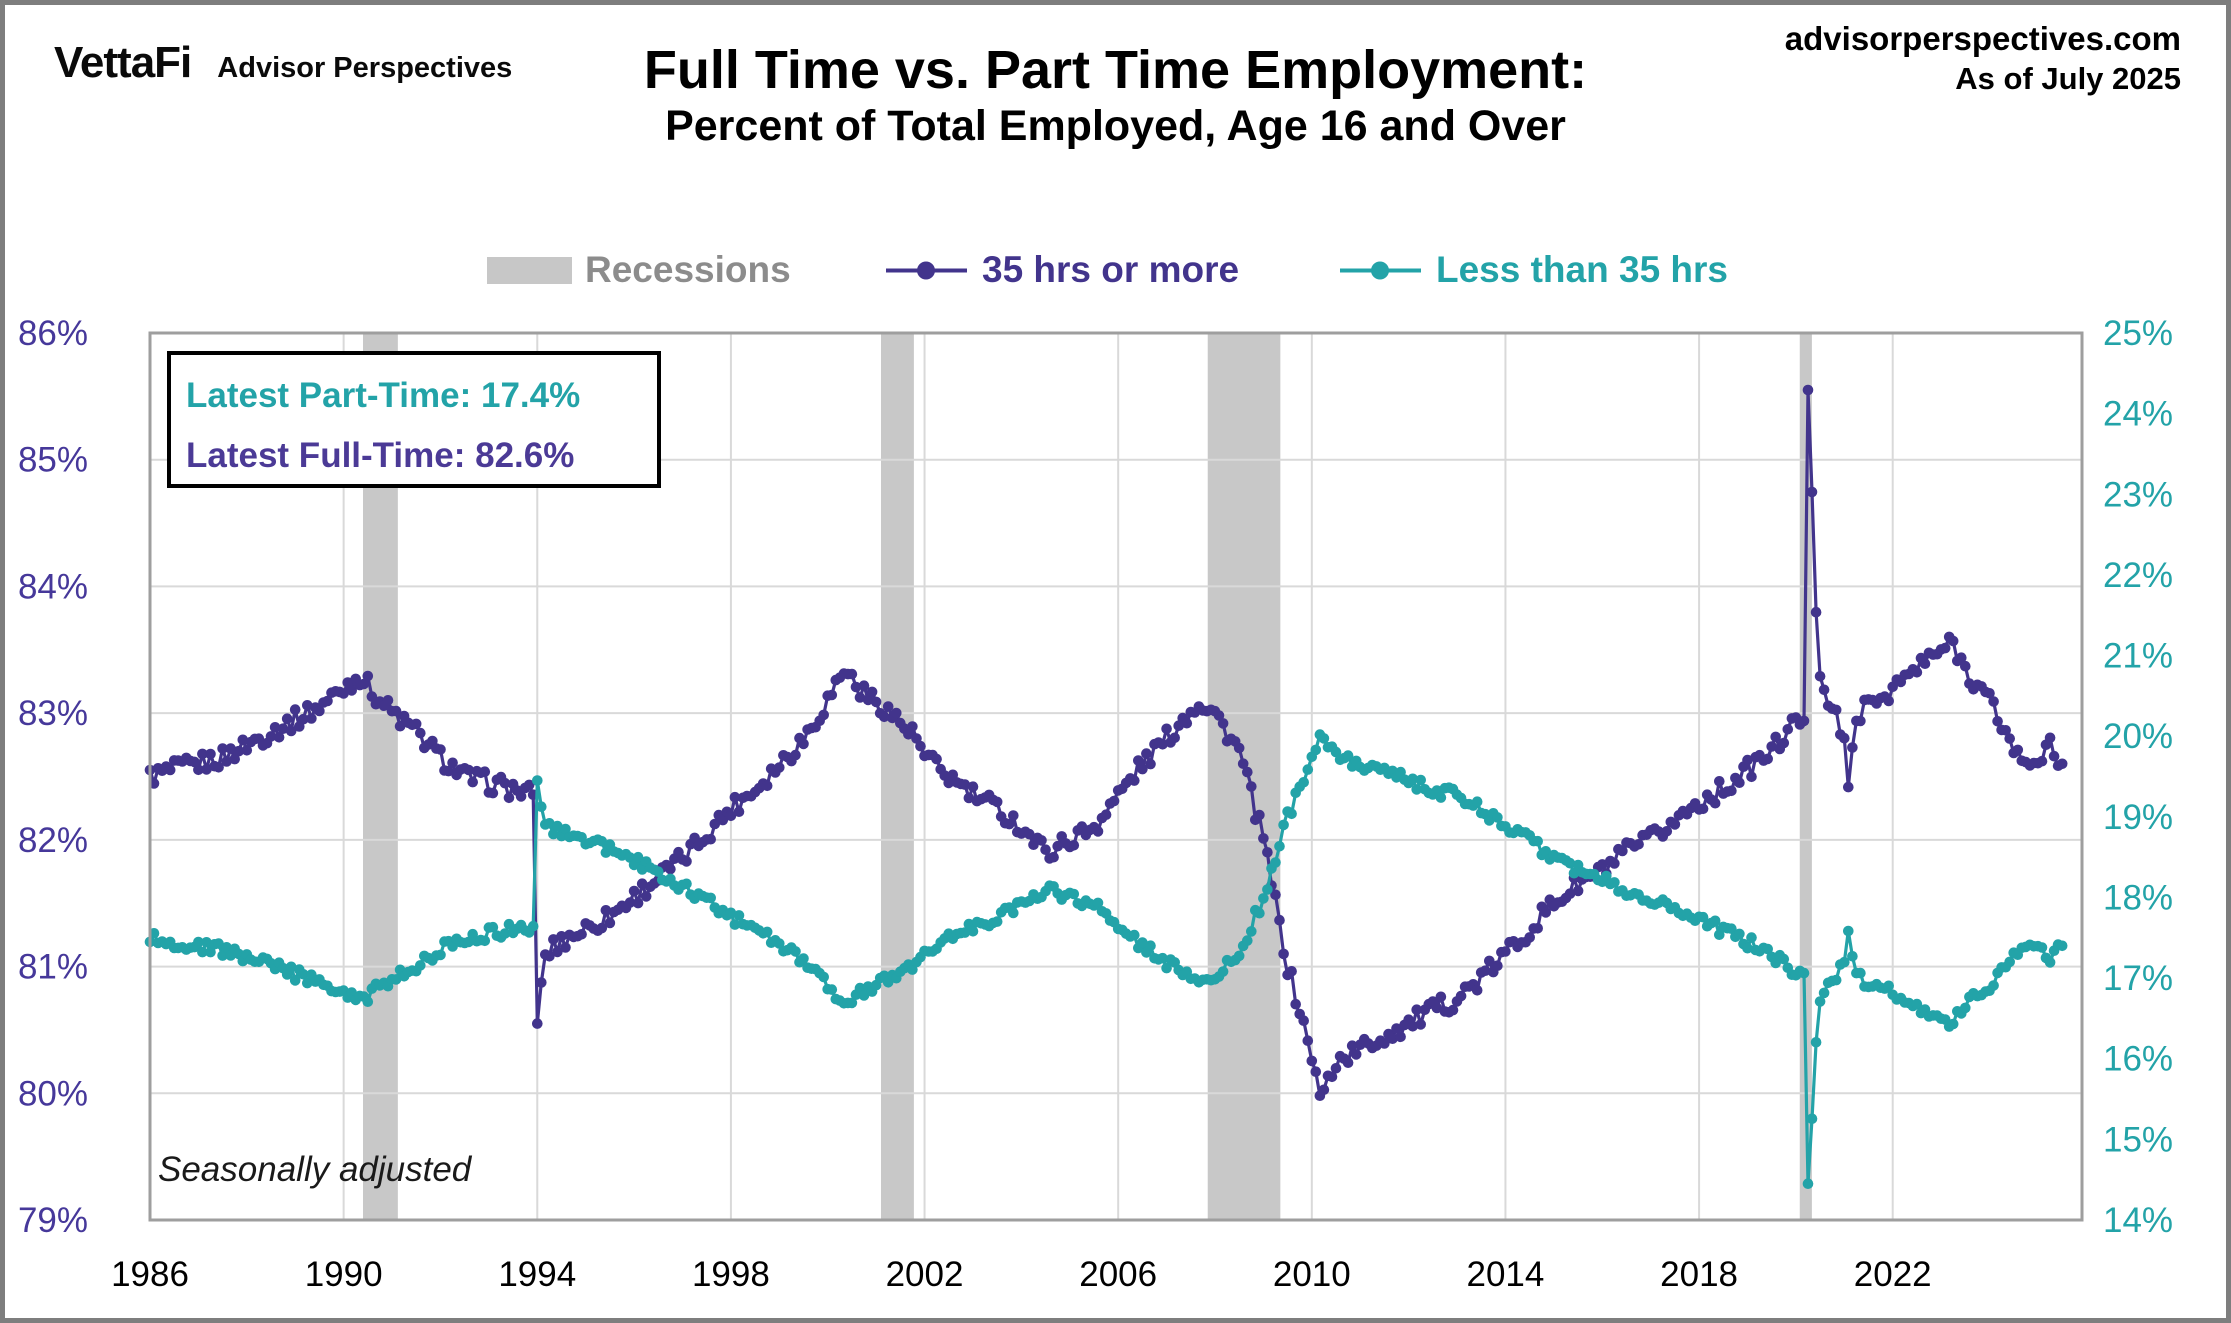 The width and height of the screenshot is (2231, 1323). Describe the element at coordinates (53, 840) in the screenshot. I see `left-axis-tick: 82%` at that location.